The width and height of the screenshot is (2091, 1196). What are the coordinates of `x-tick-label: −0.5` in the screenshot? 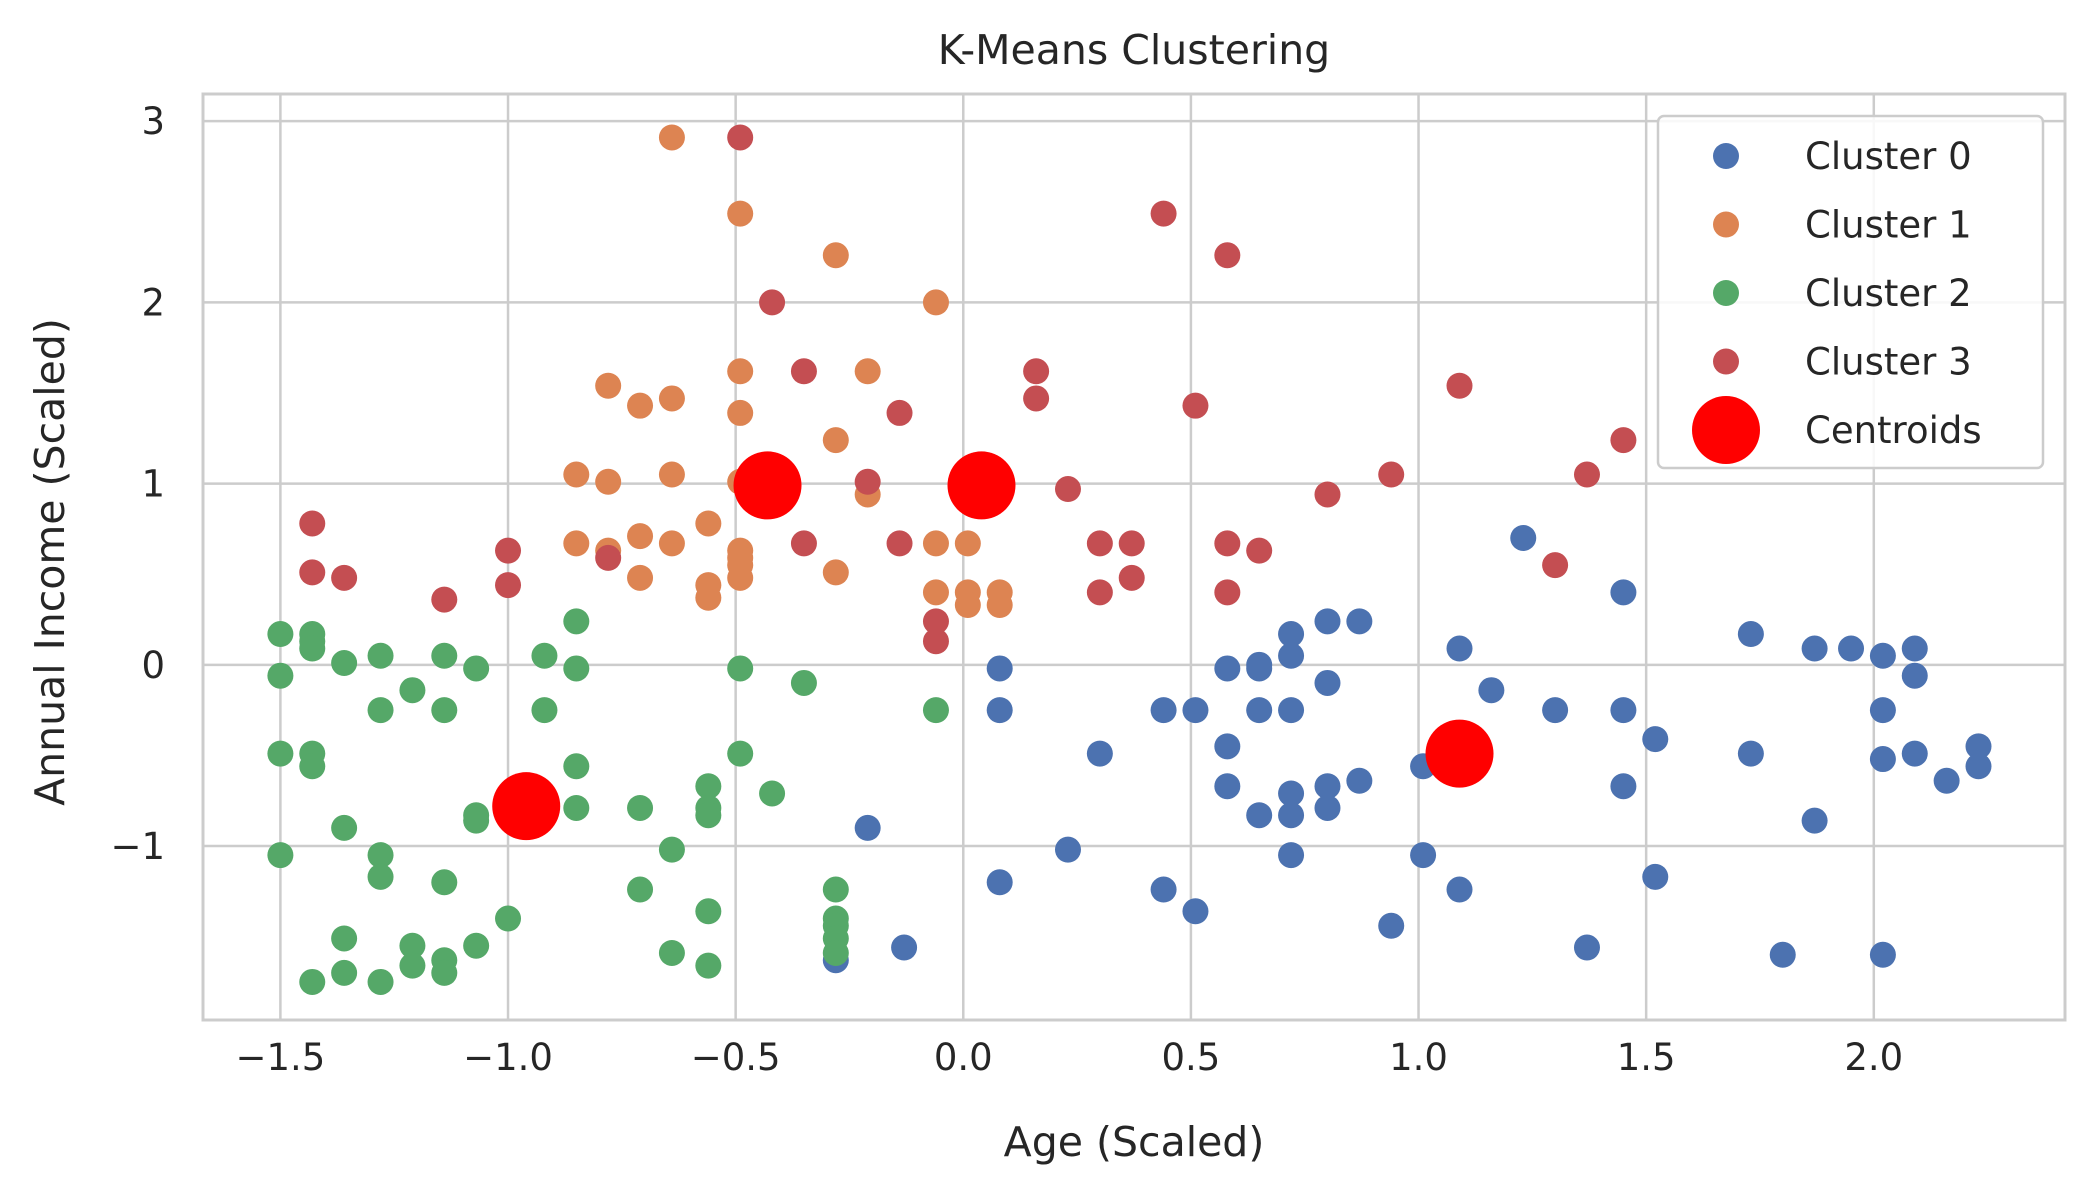 It's located at (736, 1057).